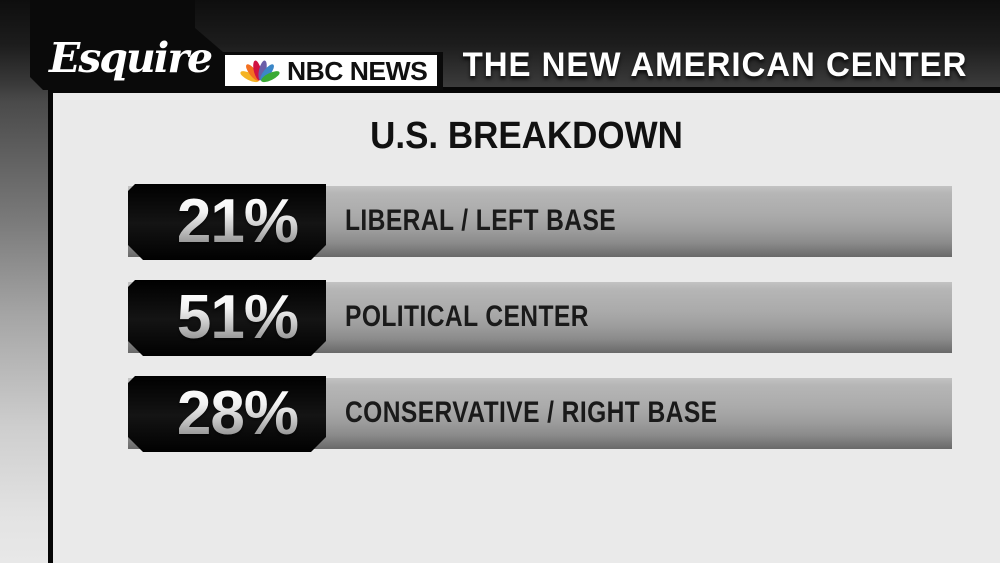 The height and width of the screenshot is (563, 1000). I want to click on nbc-news-logo-box: NBC NEWS, so click(331, 70).